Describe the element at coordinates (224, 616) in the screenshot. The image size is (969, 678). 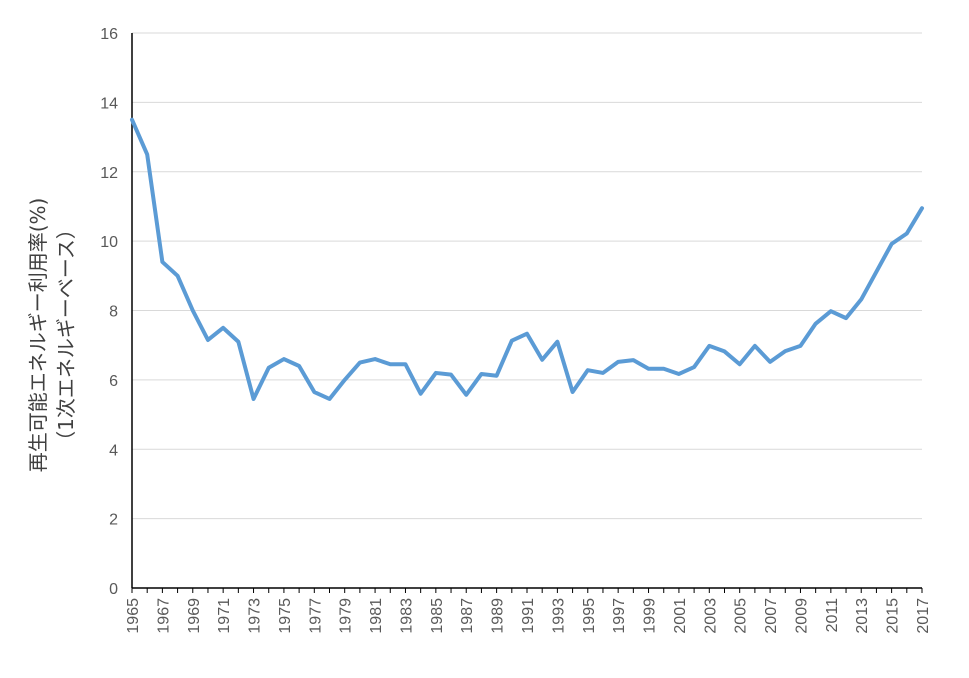
I see `x-tick-label: 1971` at that location.